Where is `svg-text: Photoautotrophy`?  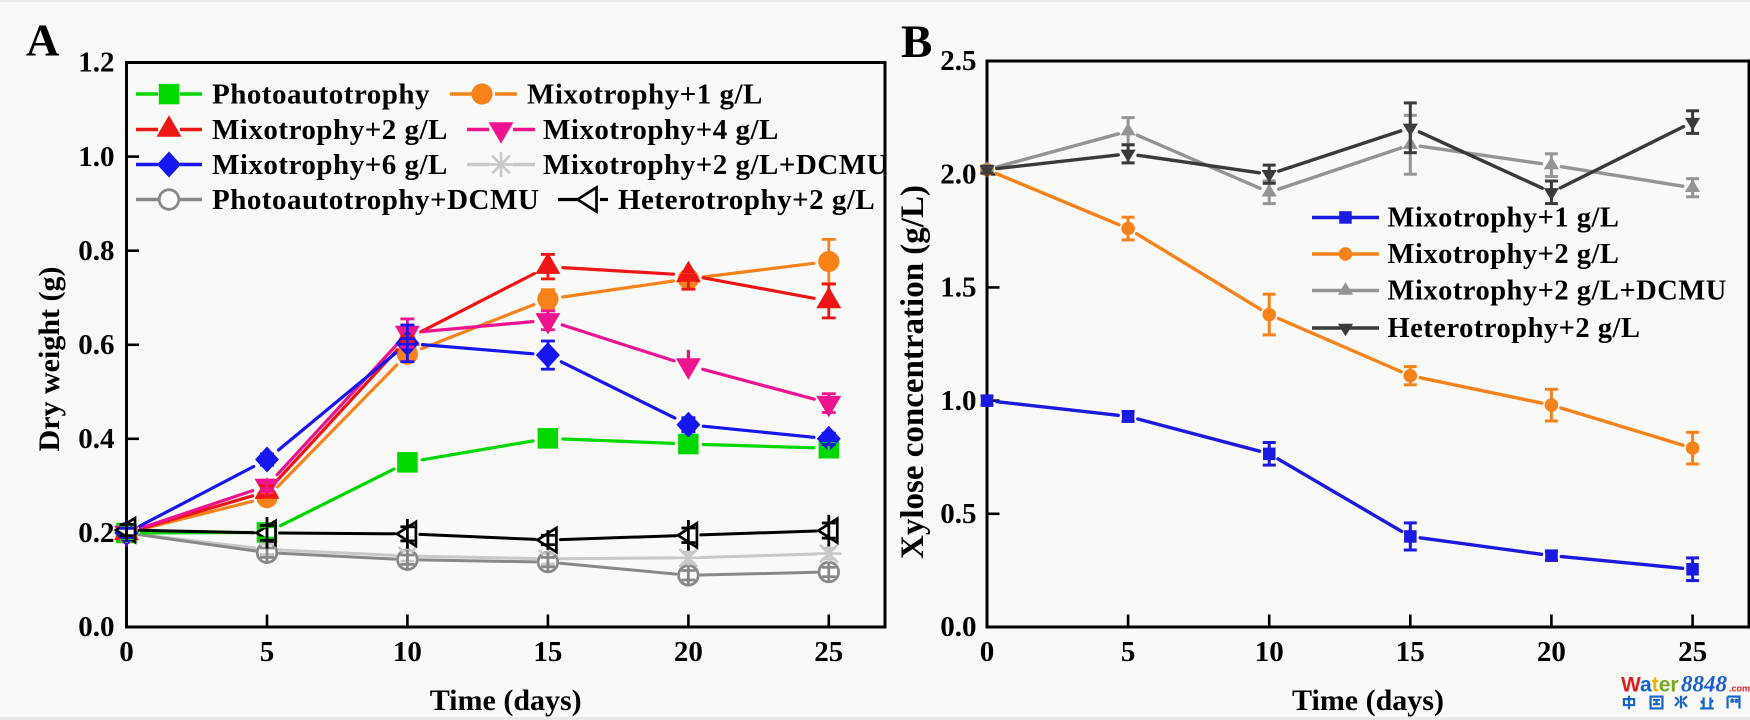 svg-text: Photoautotrophy is located at coordinates (321, 95).